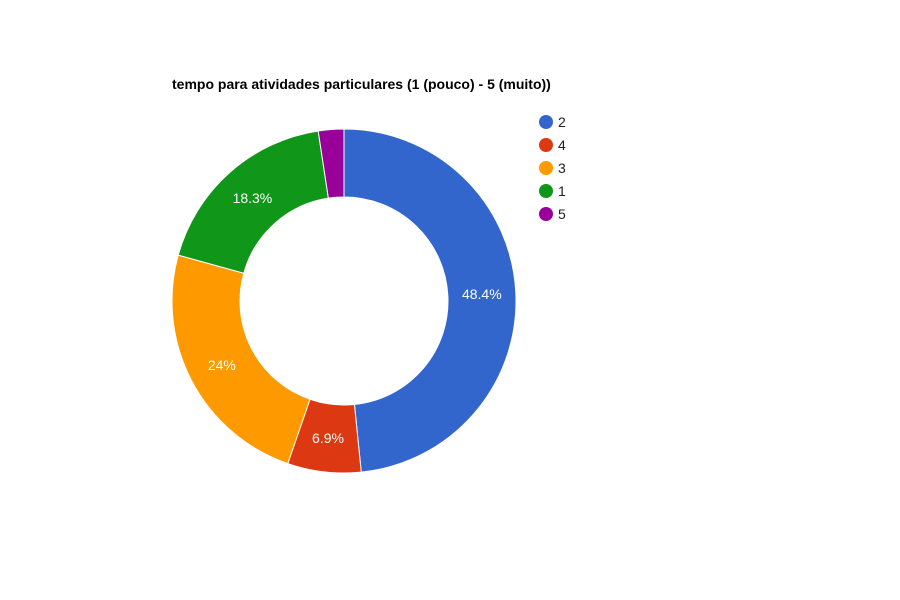 This screenshot has height=600, width=900. I want to click on legend-label-3: 3, so click(562, 168).